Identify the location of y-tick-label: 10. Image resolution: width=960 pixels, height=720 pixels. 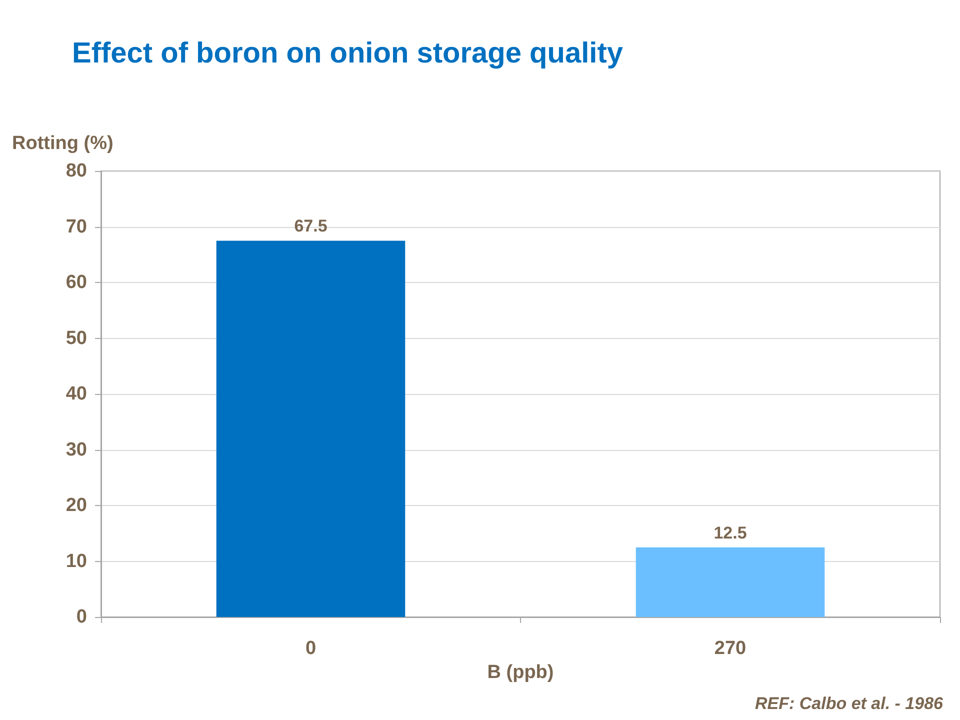
(76, 561).